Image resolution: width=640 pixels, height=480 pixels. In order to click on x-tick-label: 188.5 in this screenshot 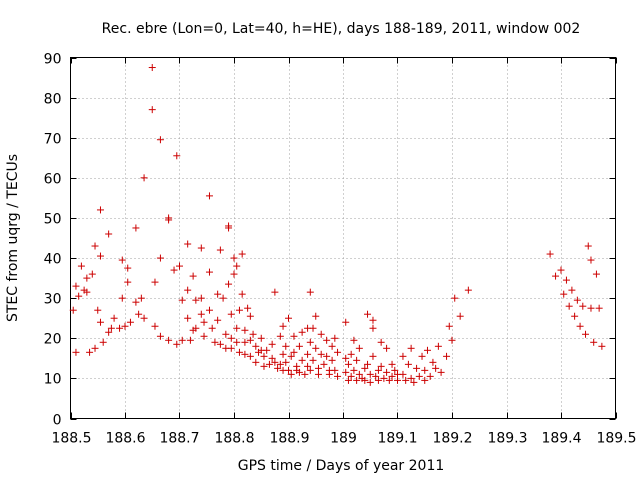, I will do `click(71, 439)`.